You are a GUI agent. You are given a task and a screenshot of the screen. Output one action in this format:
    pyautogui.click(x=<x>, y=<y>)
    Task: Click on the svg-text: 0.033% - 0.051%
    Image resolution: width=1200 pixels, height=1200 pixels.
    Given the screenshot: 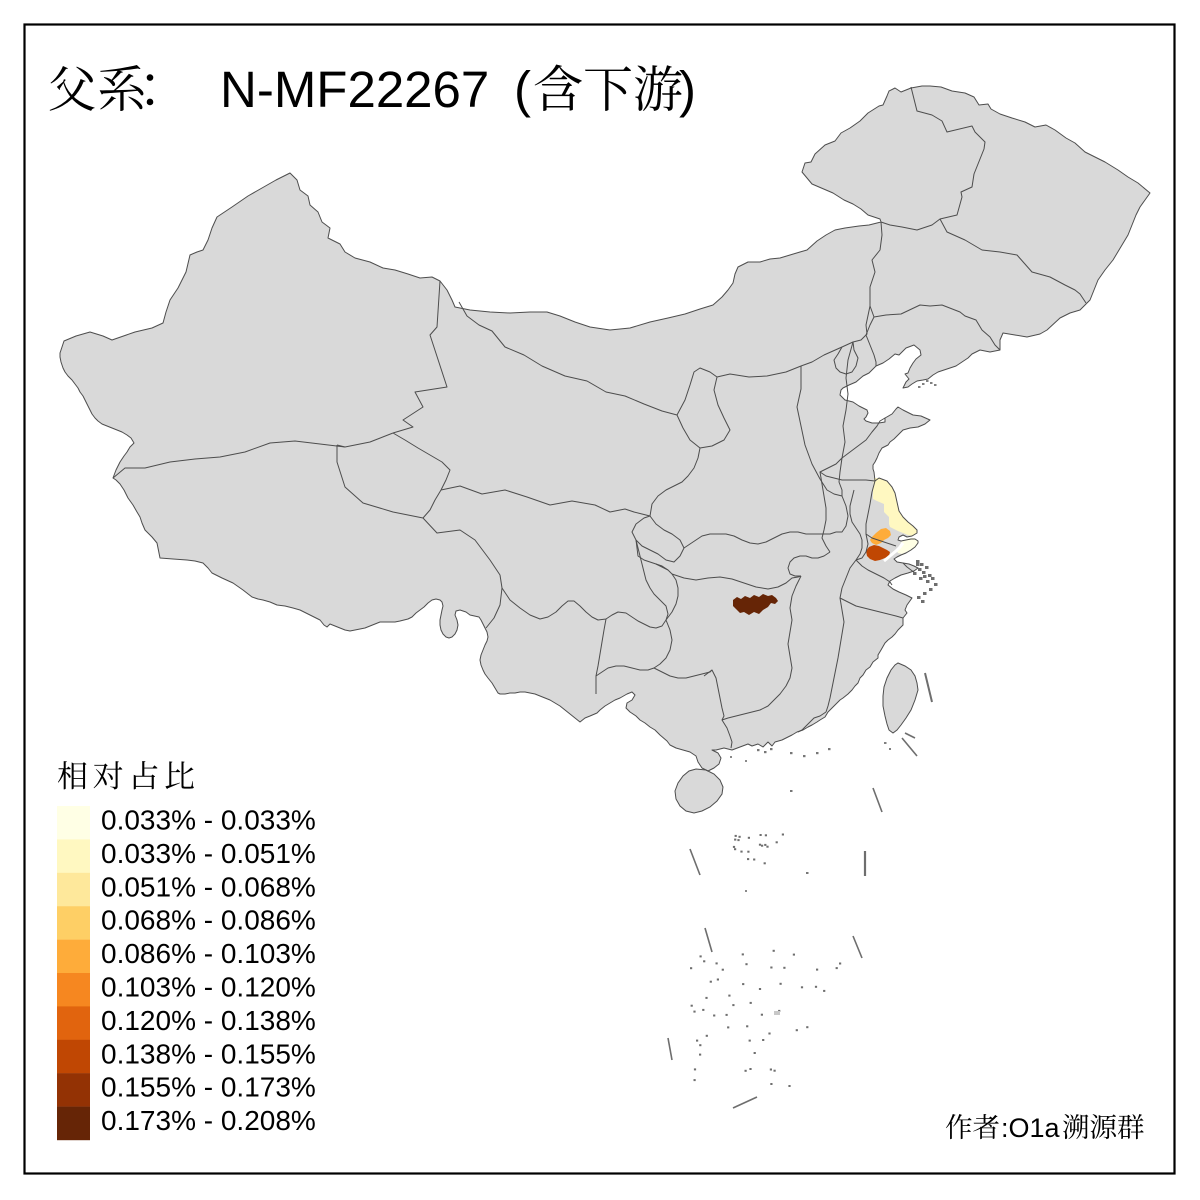 What is the action you would take?
    pyautogui.click(x=208, y=853)
    